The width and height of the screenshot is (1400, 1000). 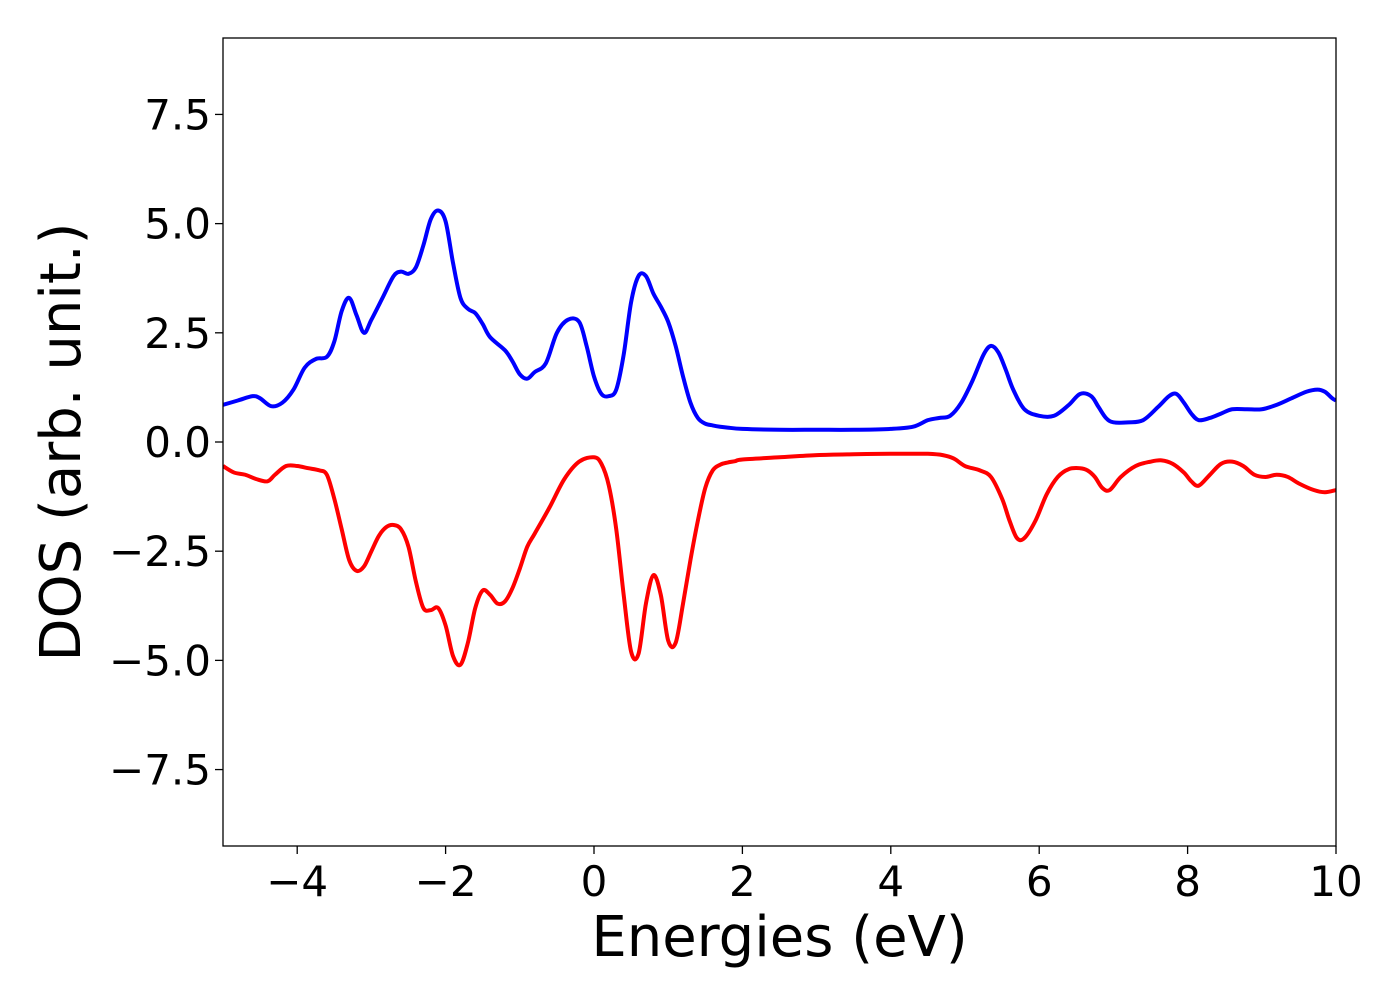 I want to click on y-tick-label: 2.5, so click(x=177, y=333).